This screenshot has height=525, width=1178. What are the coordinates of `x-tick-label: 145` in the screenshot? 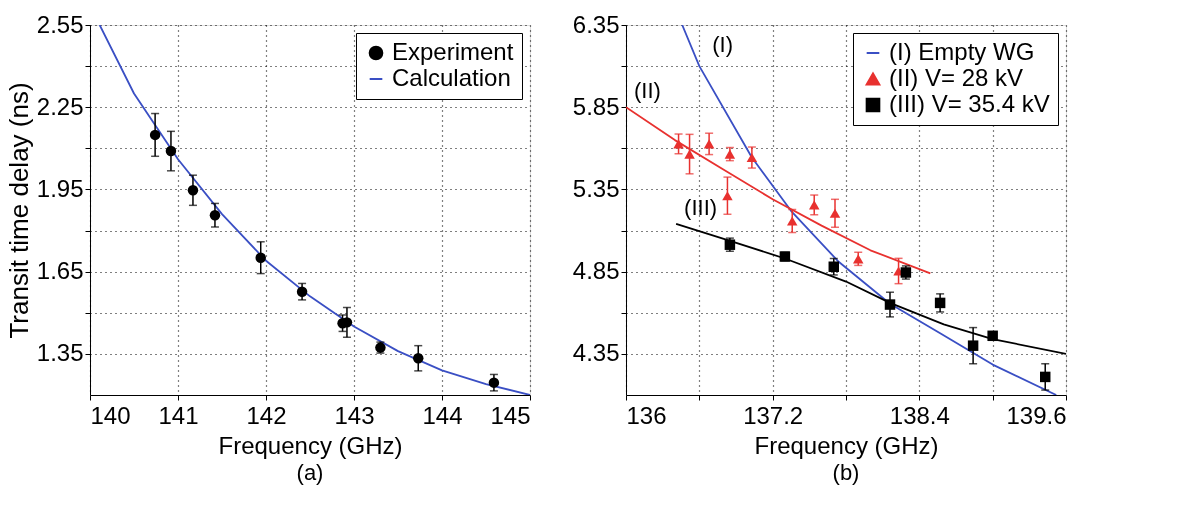 It's located at (510, 415).